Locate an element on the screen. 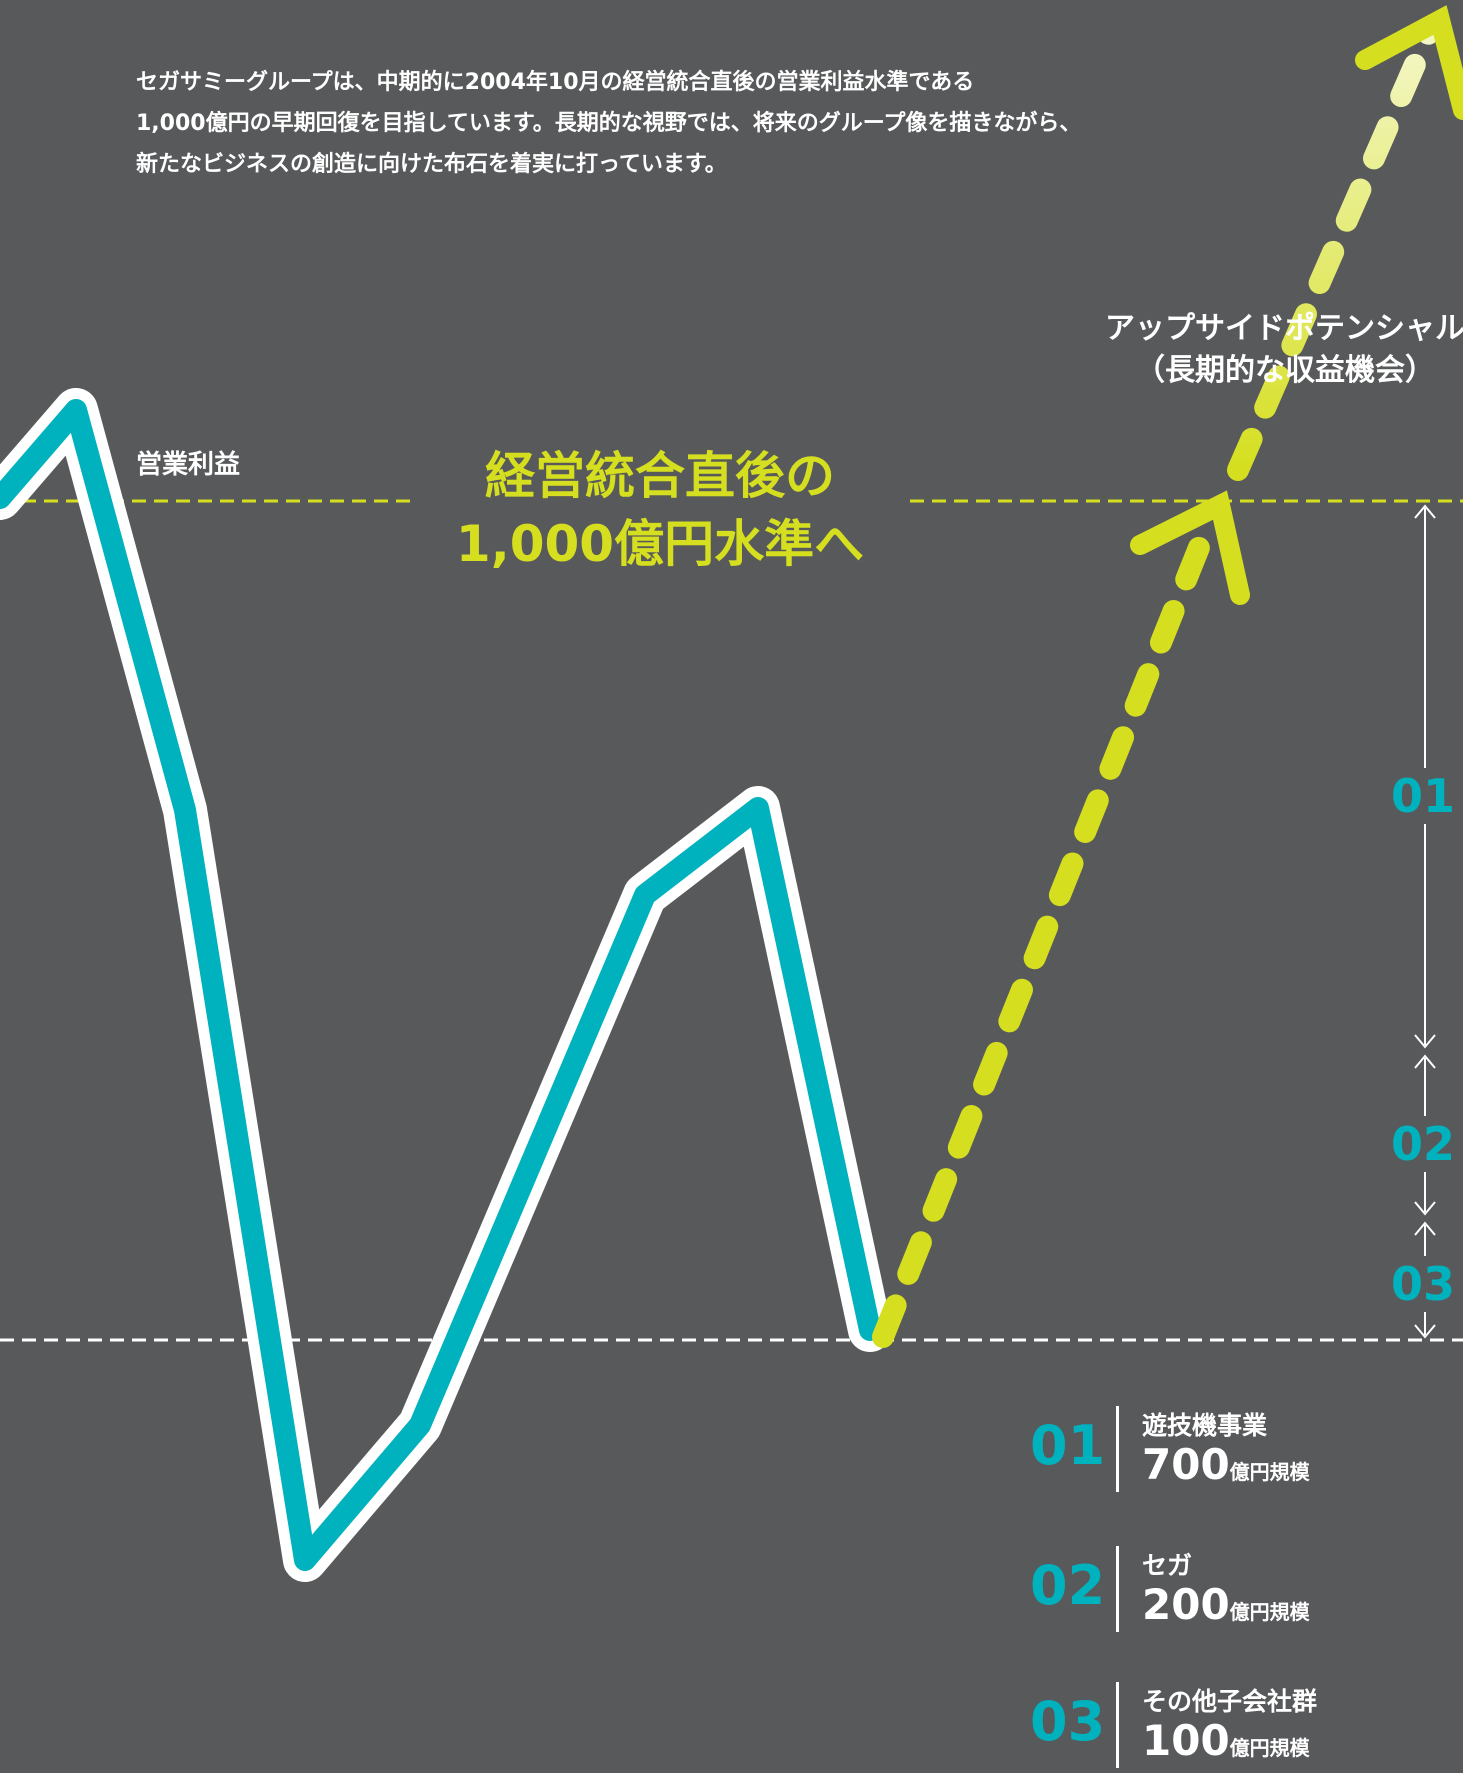  intro-line-1: セガサミーグループは、中期的に2004年10月の経営統合直後の営業利益水準である is located at coordinates (555, 82).